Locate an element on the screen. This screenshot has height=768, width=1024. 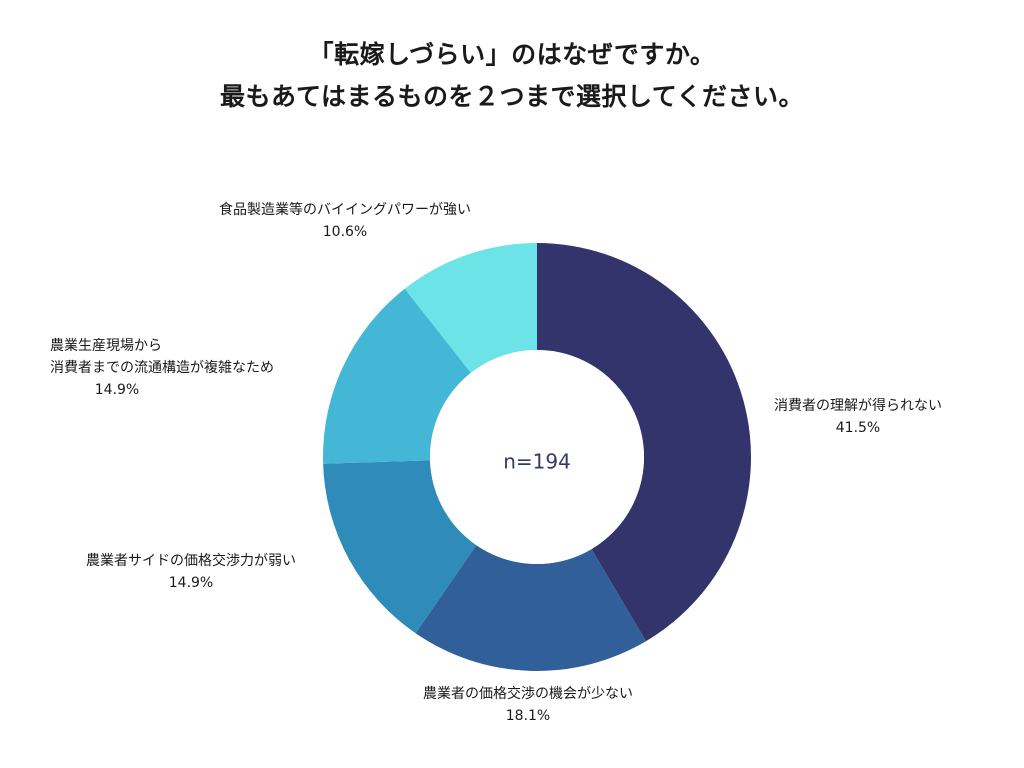
slice-4-value-label: 14.9% is located at coordinates (117, 390).